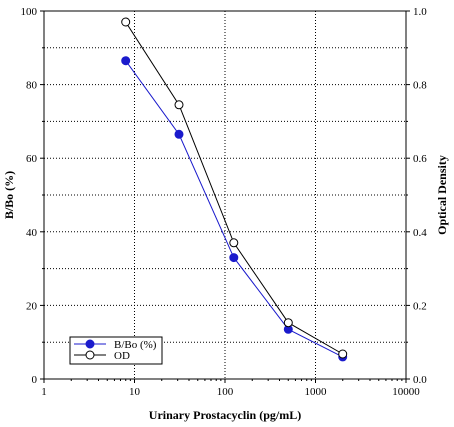  I want to click on legend: B/Bo (%) OD, so click(116, 350).